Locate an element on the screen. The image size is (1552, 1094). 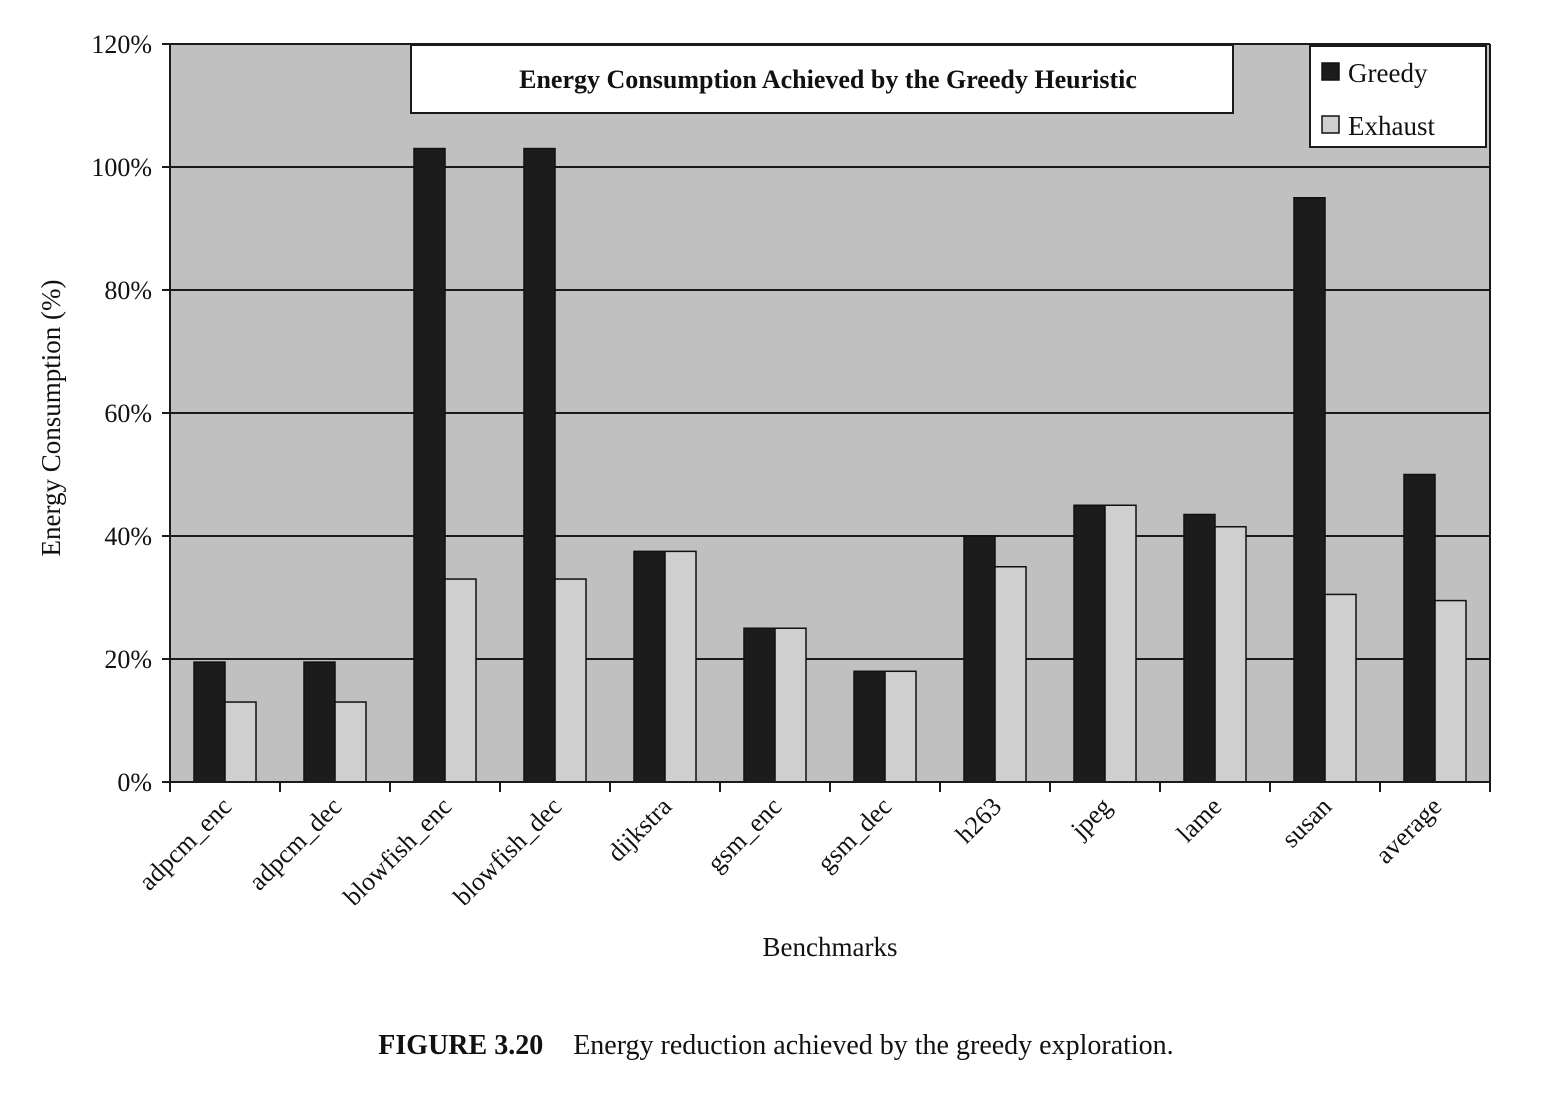
y-tick-label: 20% is located at coordinates (128, 659).